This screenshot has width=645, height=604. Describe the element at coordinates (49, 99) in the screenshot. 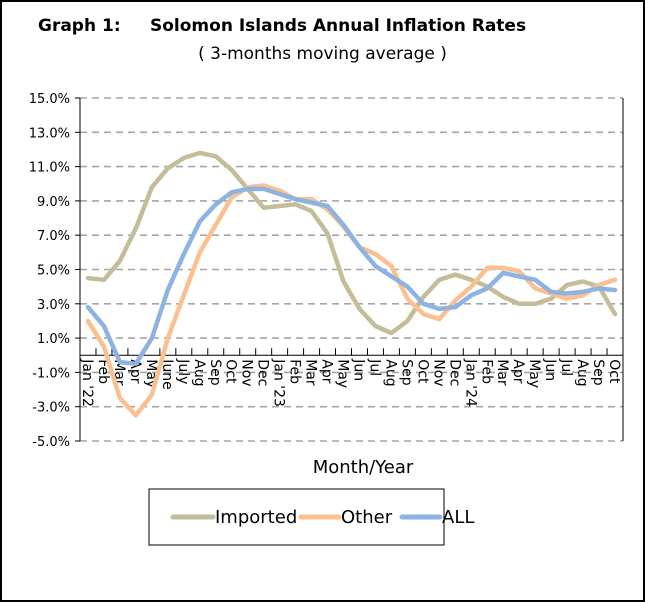

I see `y-tick-label: 15.0%` at that location.